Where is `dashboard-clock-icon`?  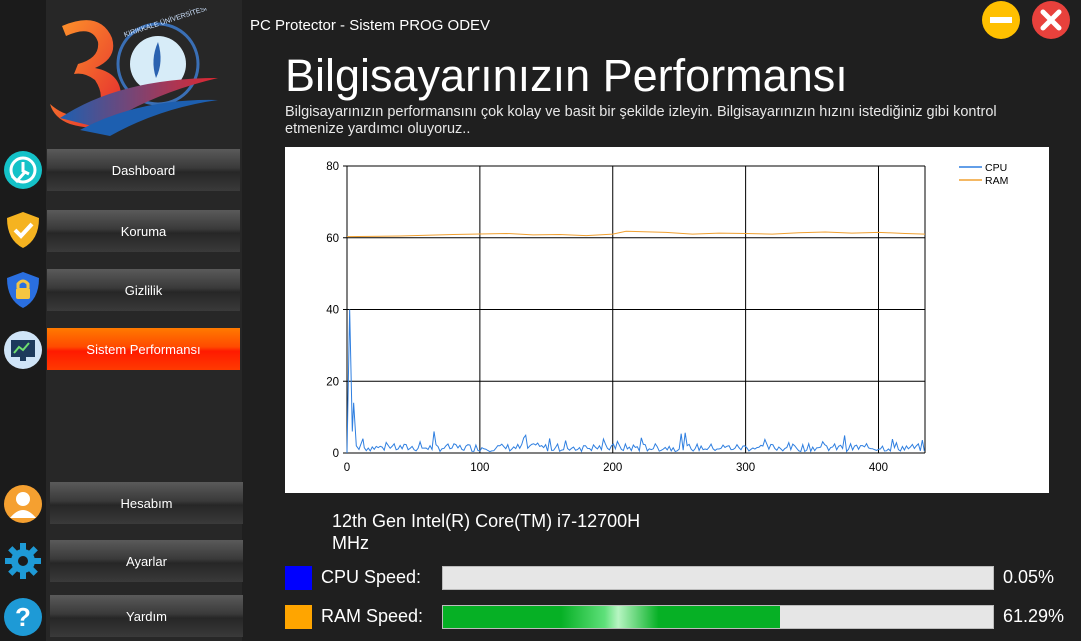 dashboard-clock-icon is located at coordinates (23, 170).